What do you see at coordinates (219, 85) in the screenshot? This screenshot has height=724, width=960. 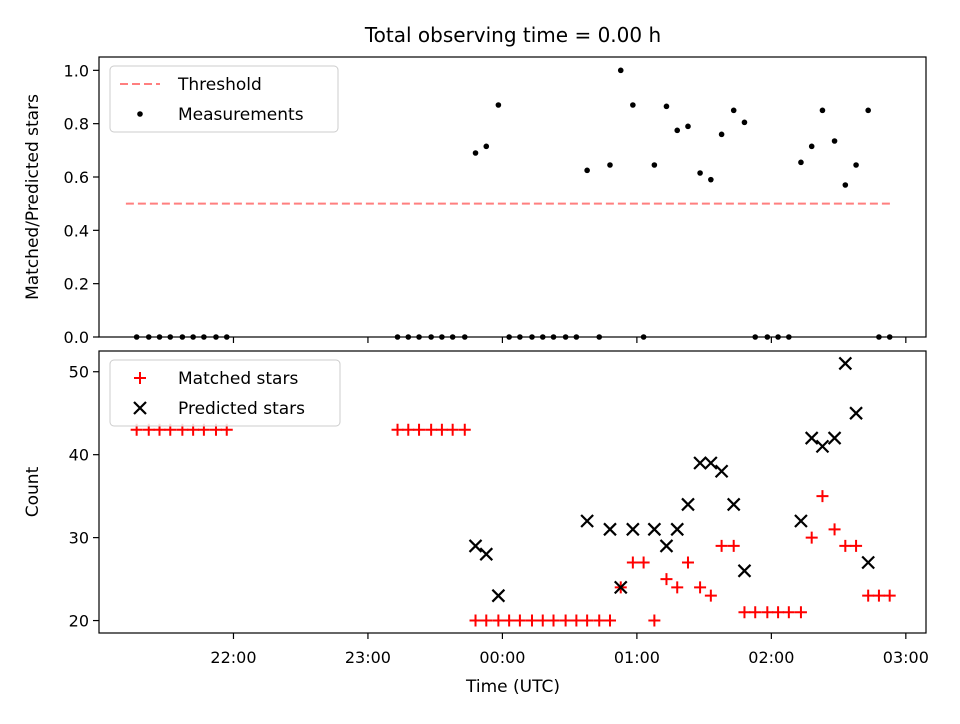 I see `legend-entry: Threshold` at bounding box center [219, 85].